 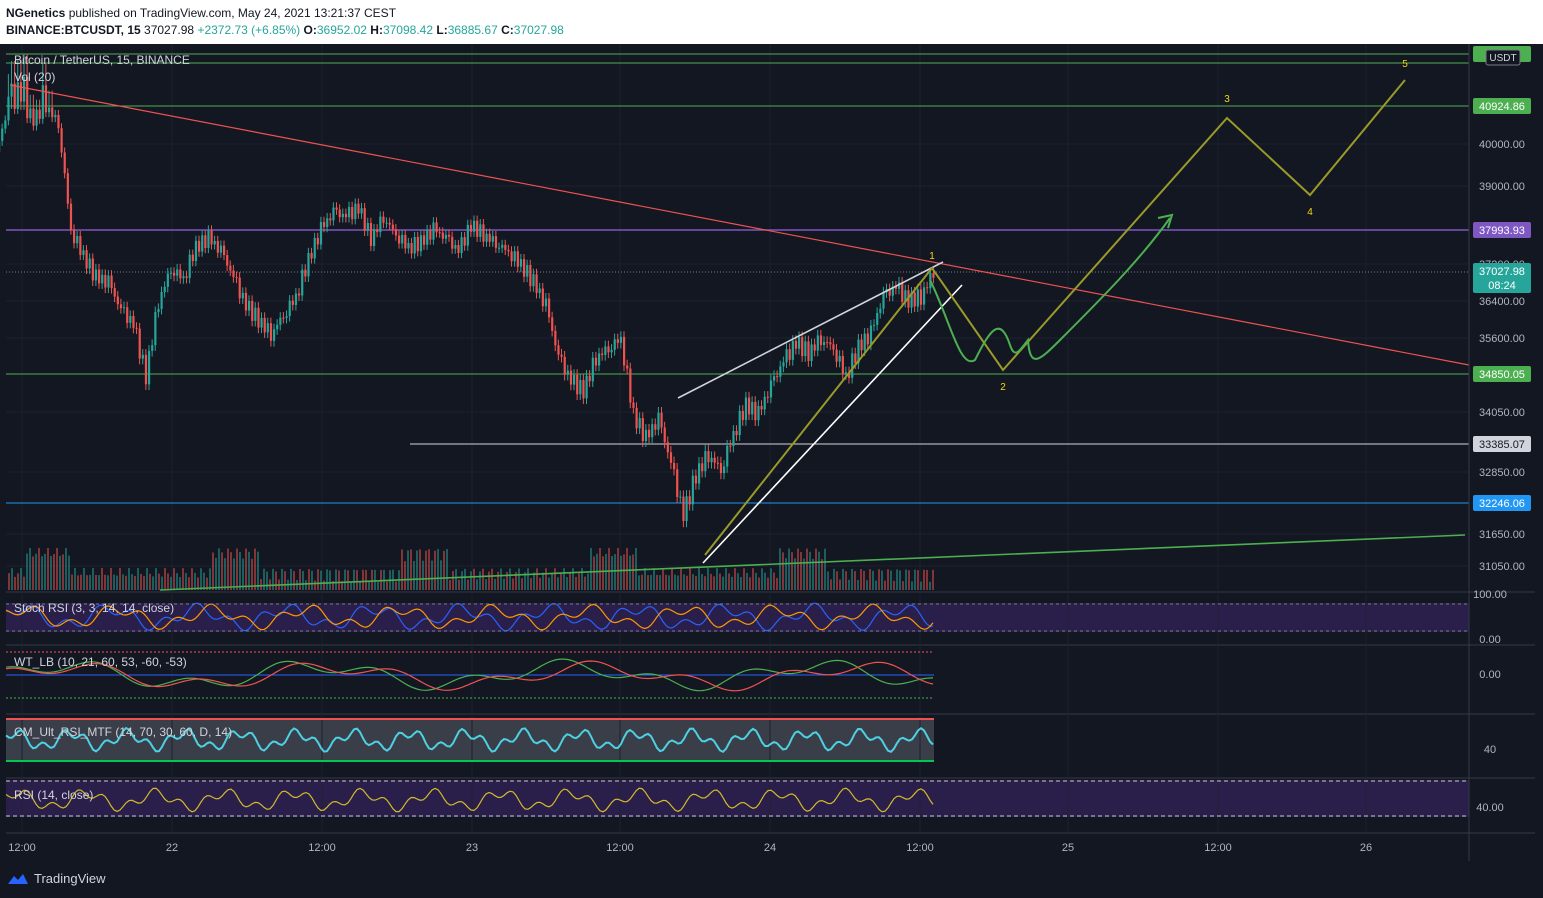 I want to click on ascending-support, so click(x=812, y=562).